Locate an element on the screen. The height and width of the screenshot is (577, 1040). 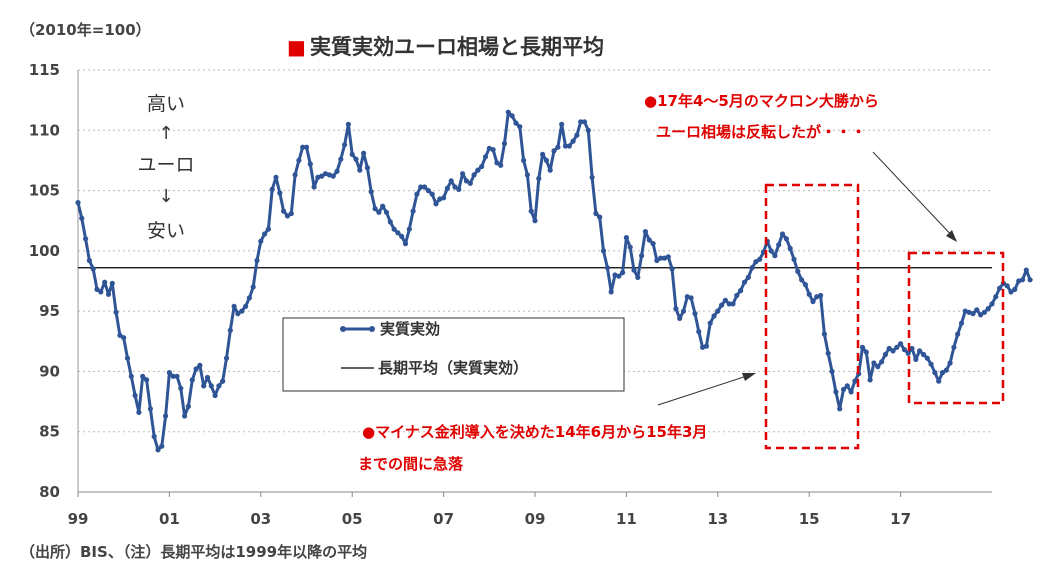
highlight-box-2014-2015 is located at coordinates (812, 316).